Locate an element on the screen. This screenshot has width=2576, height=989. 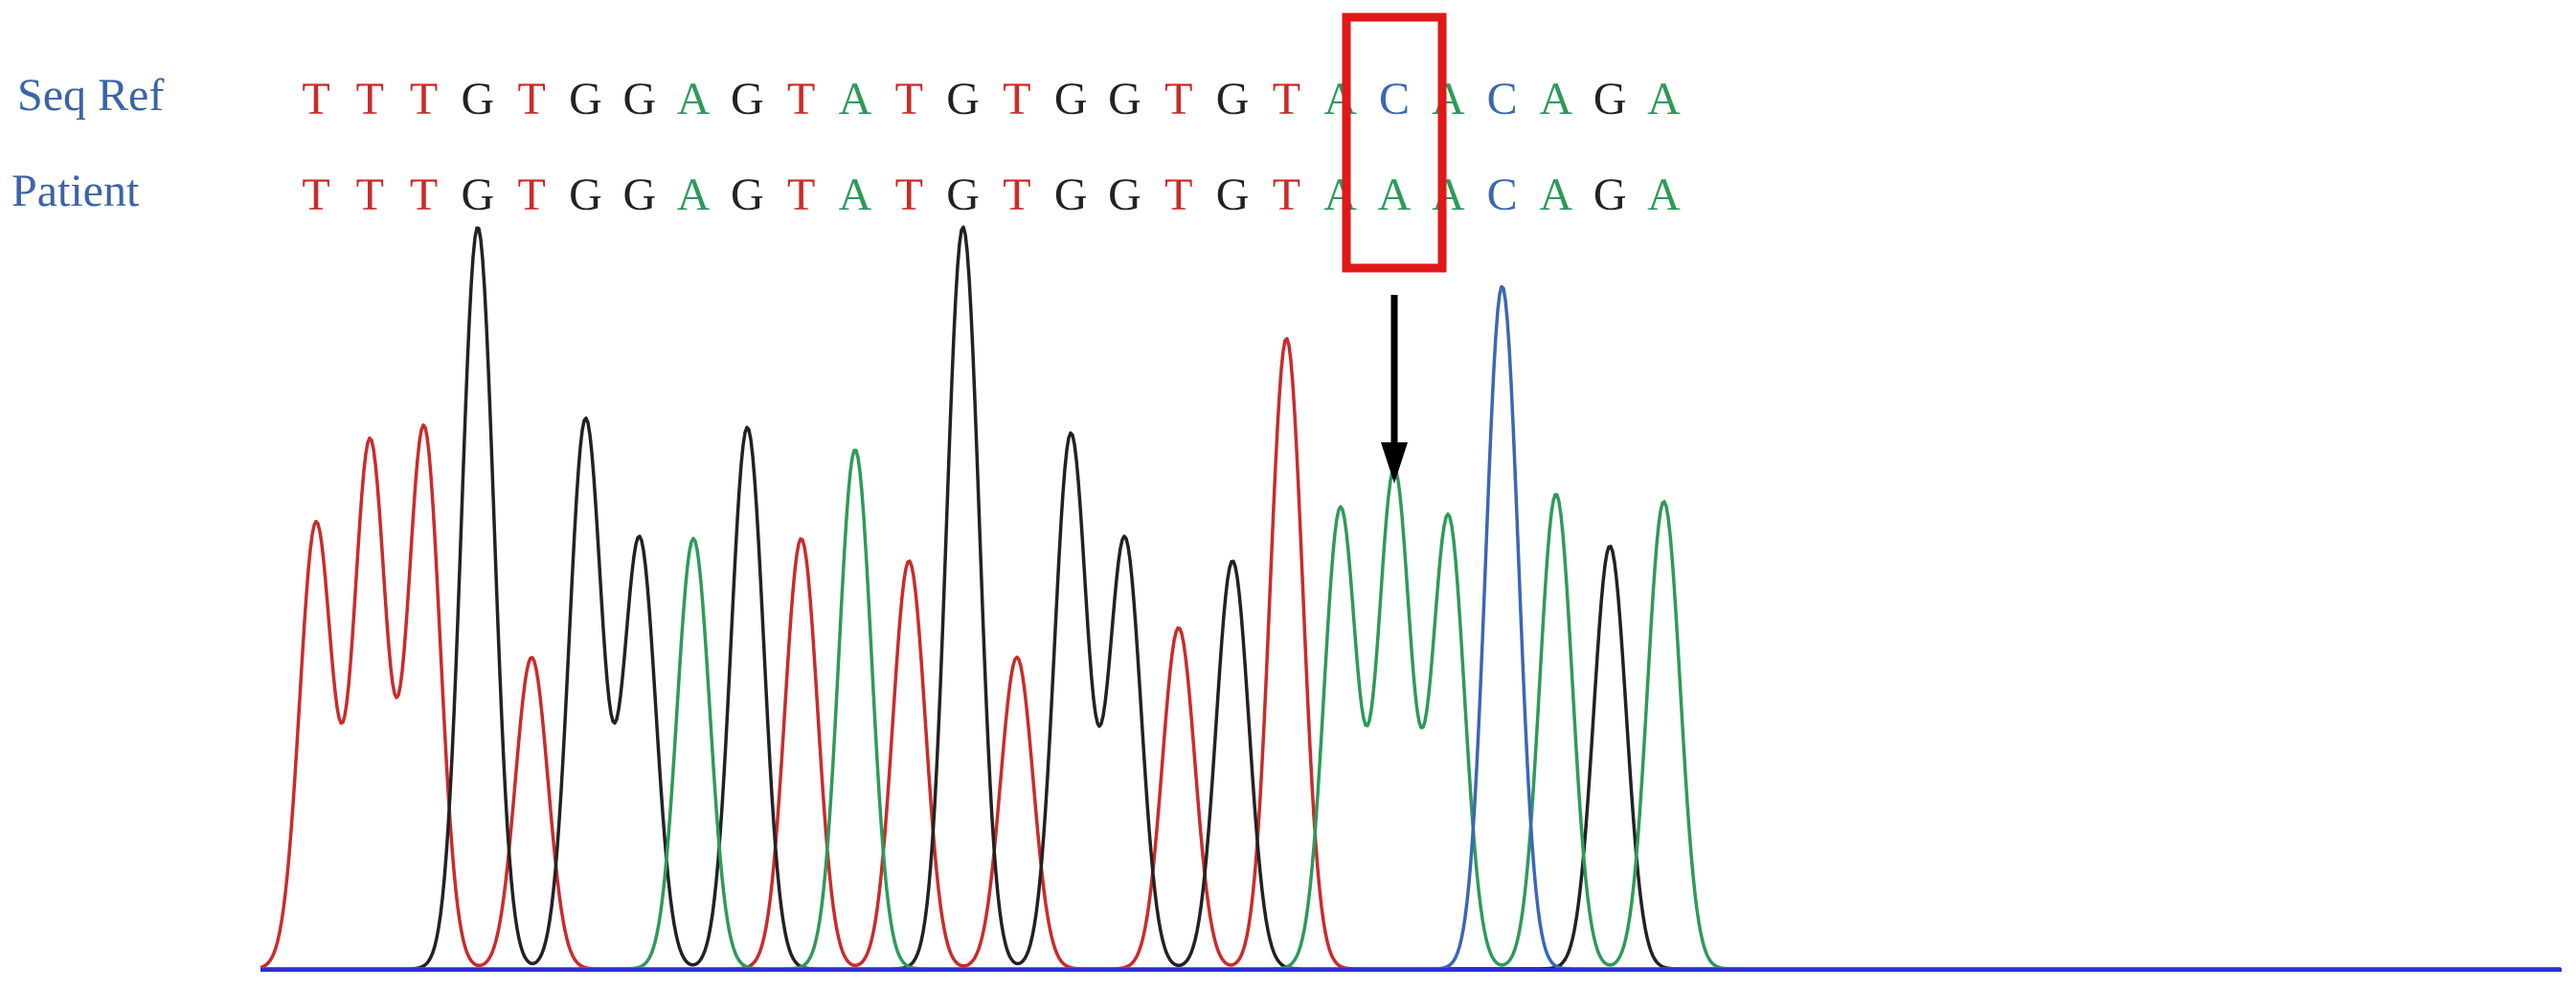
patient-base-24: A is located at coordinates (1556, 194).